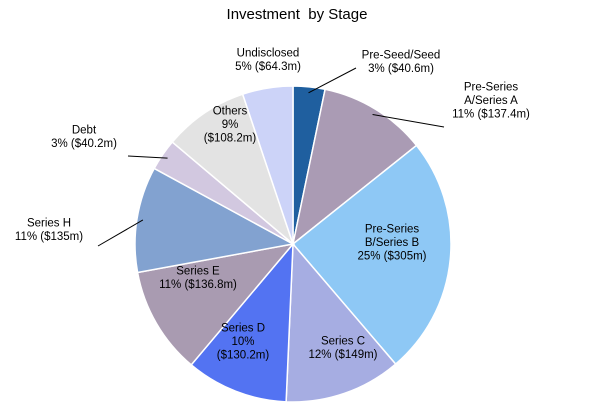  I want to click on pie-slice-series-c, so click(341, 322).